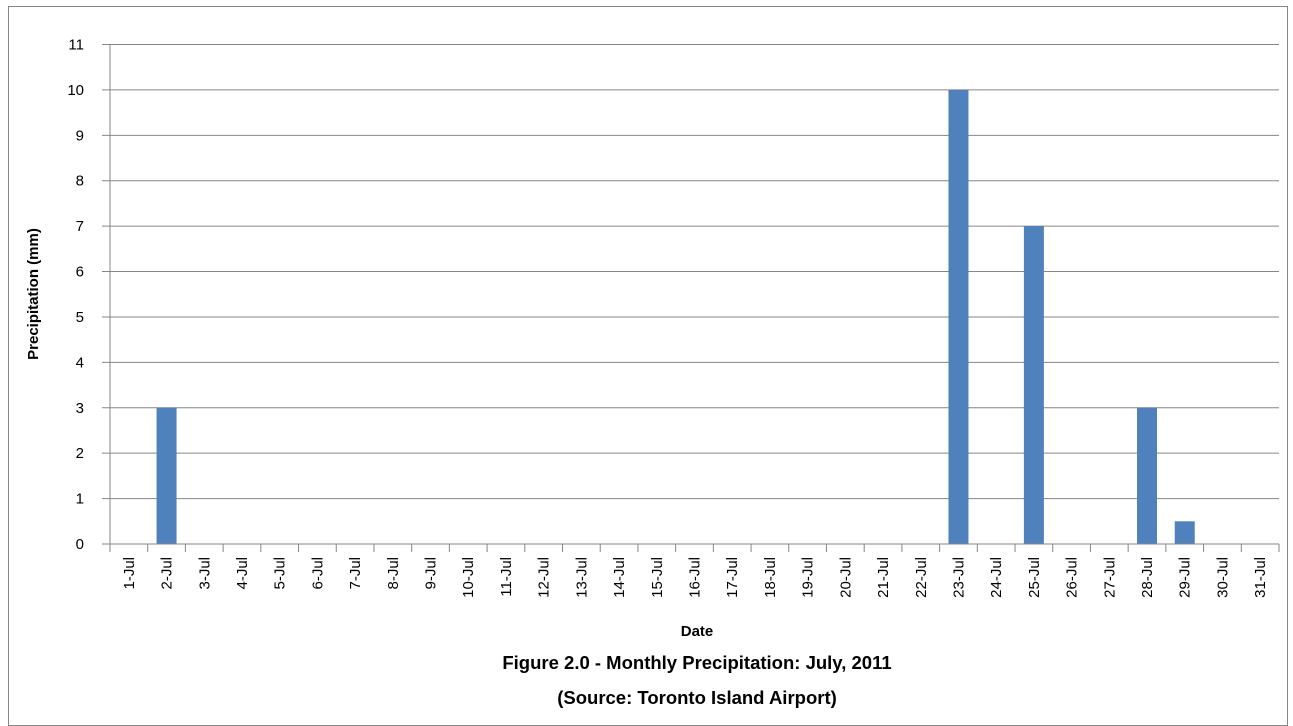 This screenshot has height=726, width=1293. What do you see at coordinates (204, 573) in the screenshot?
I see `x-tick-label: 3-Jul` at bounding box center [204, 573].